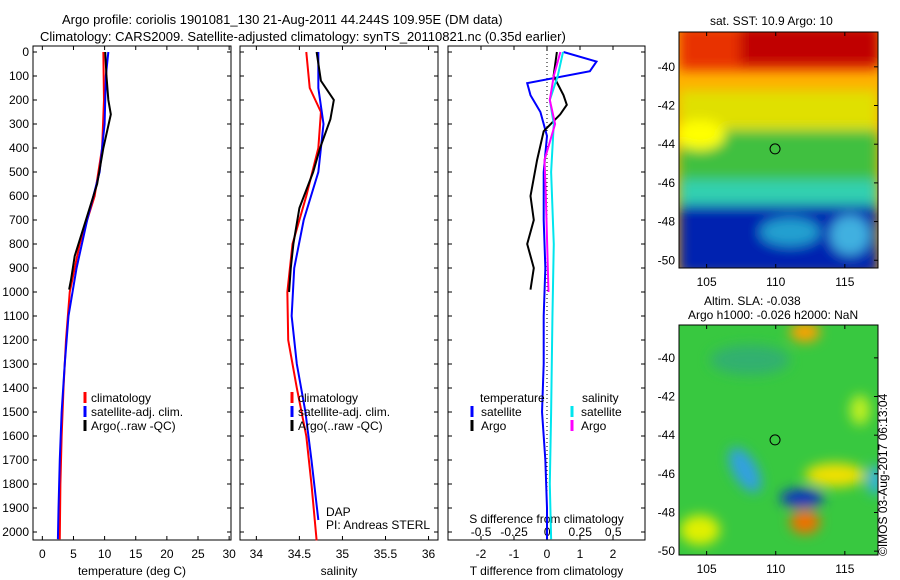 This screenshot has width=900, height=580. What do you see at coordinates (547, 571) in the screenshot?
I see `difference-xlabel: T difference from climatology` at bounding box center [547, 571].